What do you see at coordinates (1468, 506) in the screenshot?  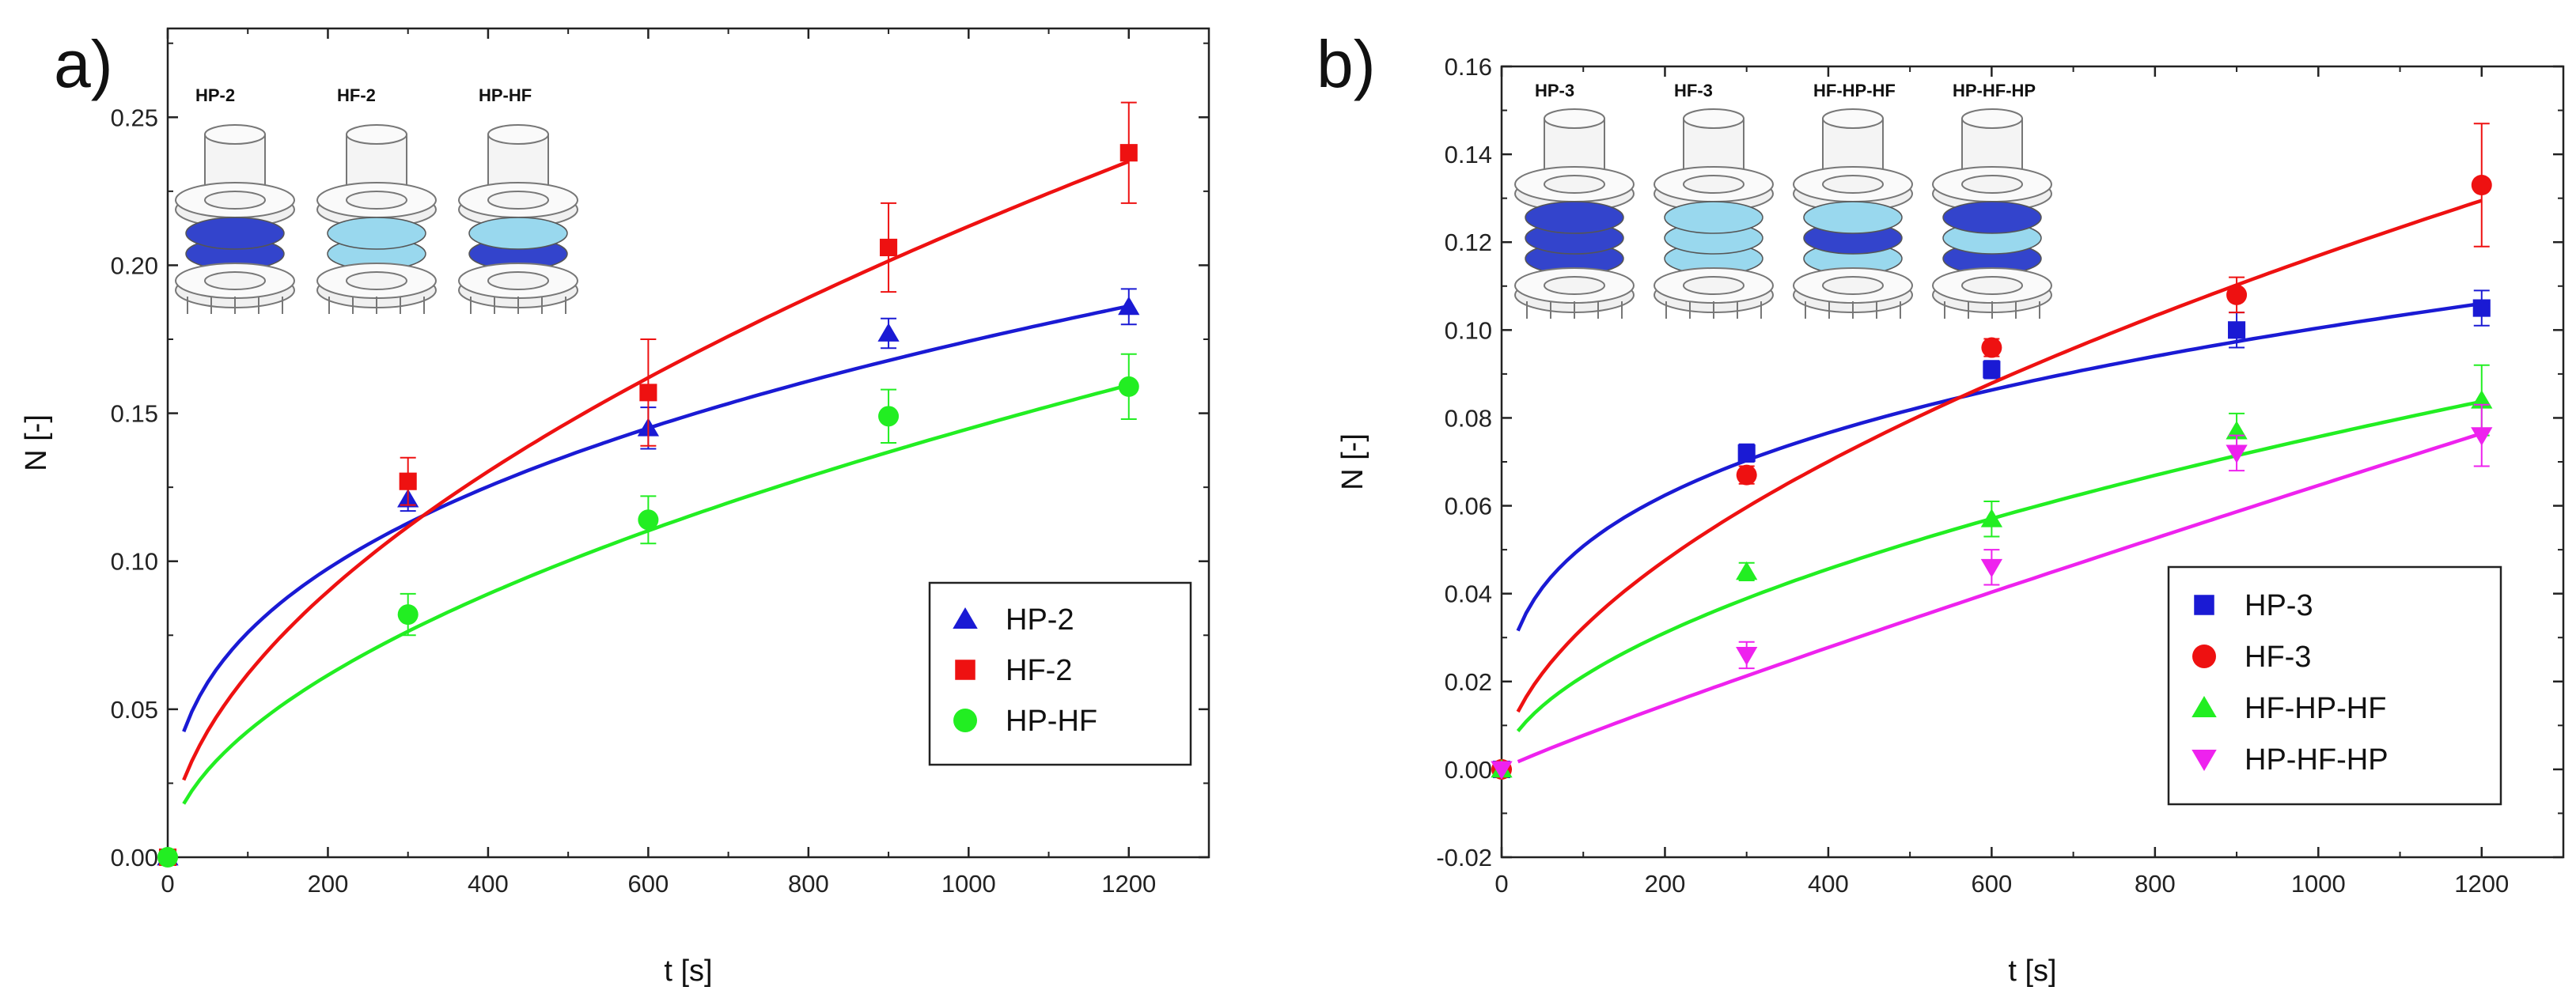 I see `y-tick-label: 0.06` at bounding box center [1468, 506].